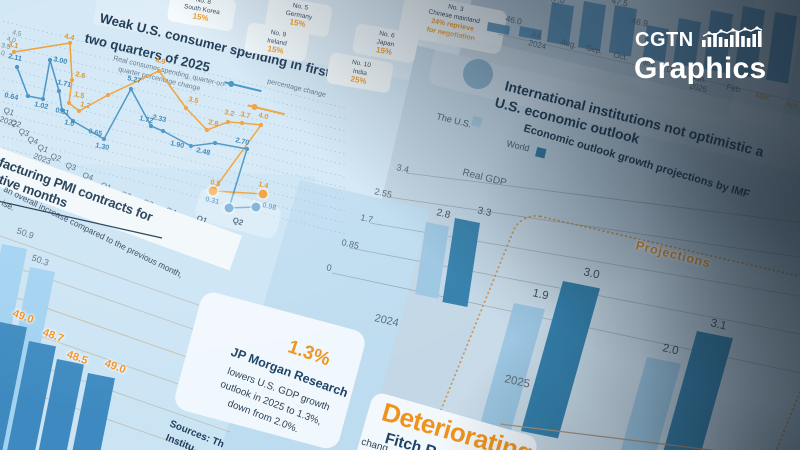 Image resolution: width=800 pixels, height=450 pixels. What do you see at coordinates (664, 40) in the screenshot?
I see `svg-text: CGTN` at bounding box center [664, 40].